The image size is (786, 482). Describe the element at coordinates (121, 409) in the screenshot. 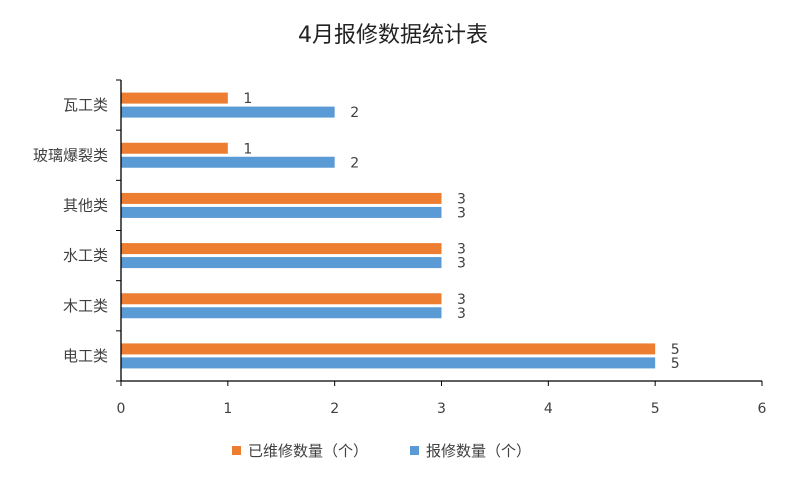

I see `x-tick-label: 0` at that location.